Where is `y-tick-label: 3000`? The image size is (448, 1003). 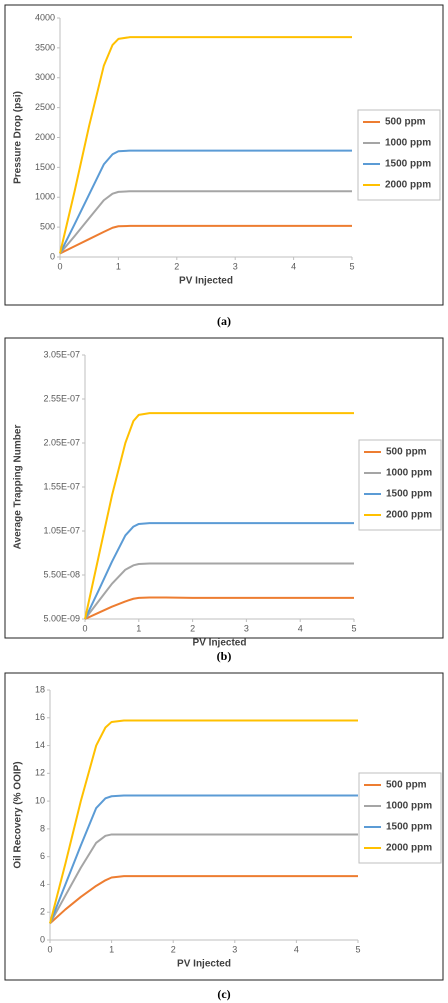 y-tick-label: 3000 is located at coordinates (45, 77).